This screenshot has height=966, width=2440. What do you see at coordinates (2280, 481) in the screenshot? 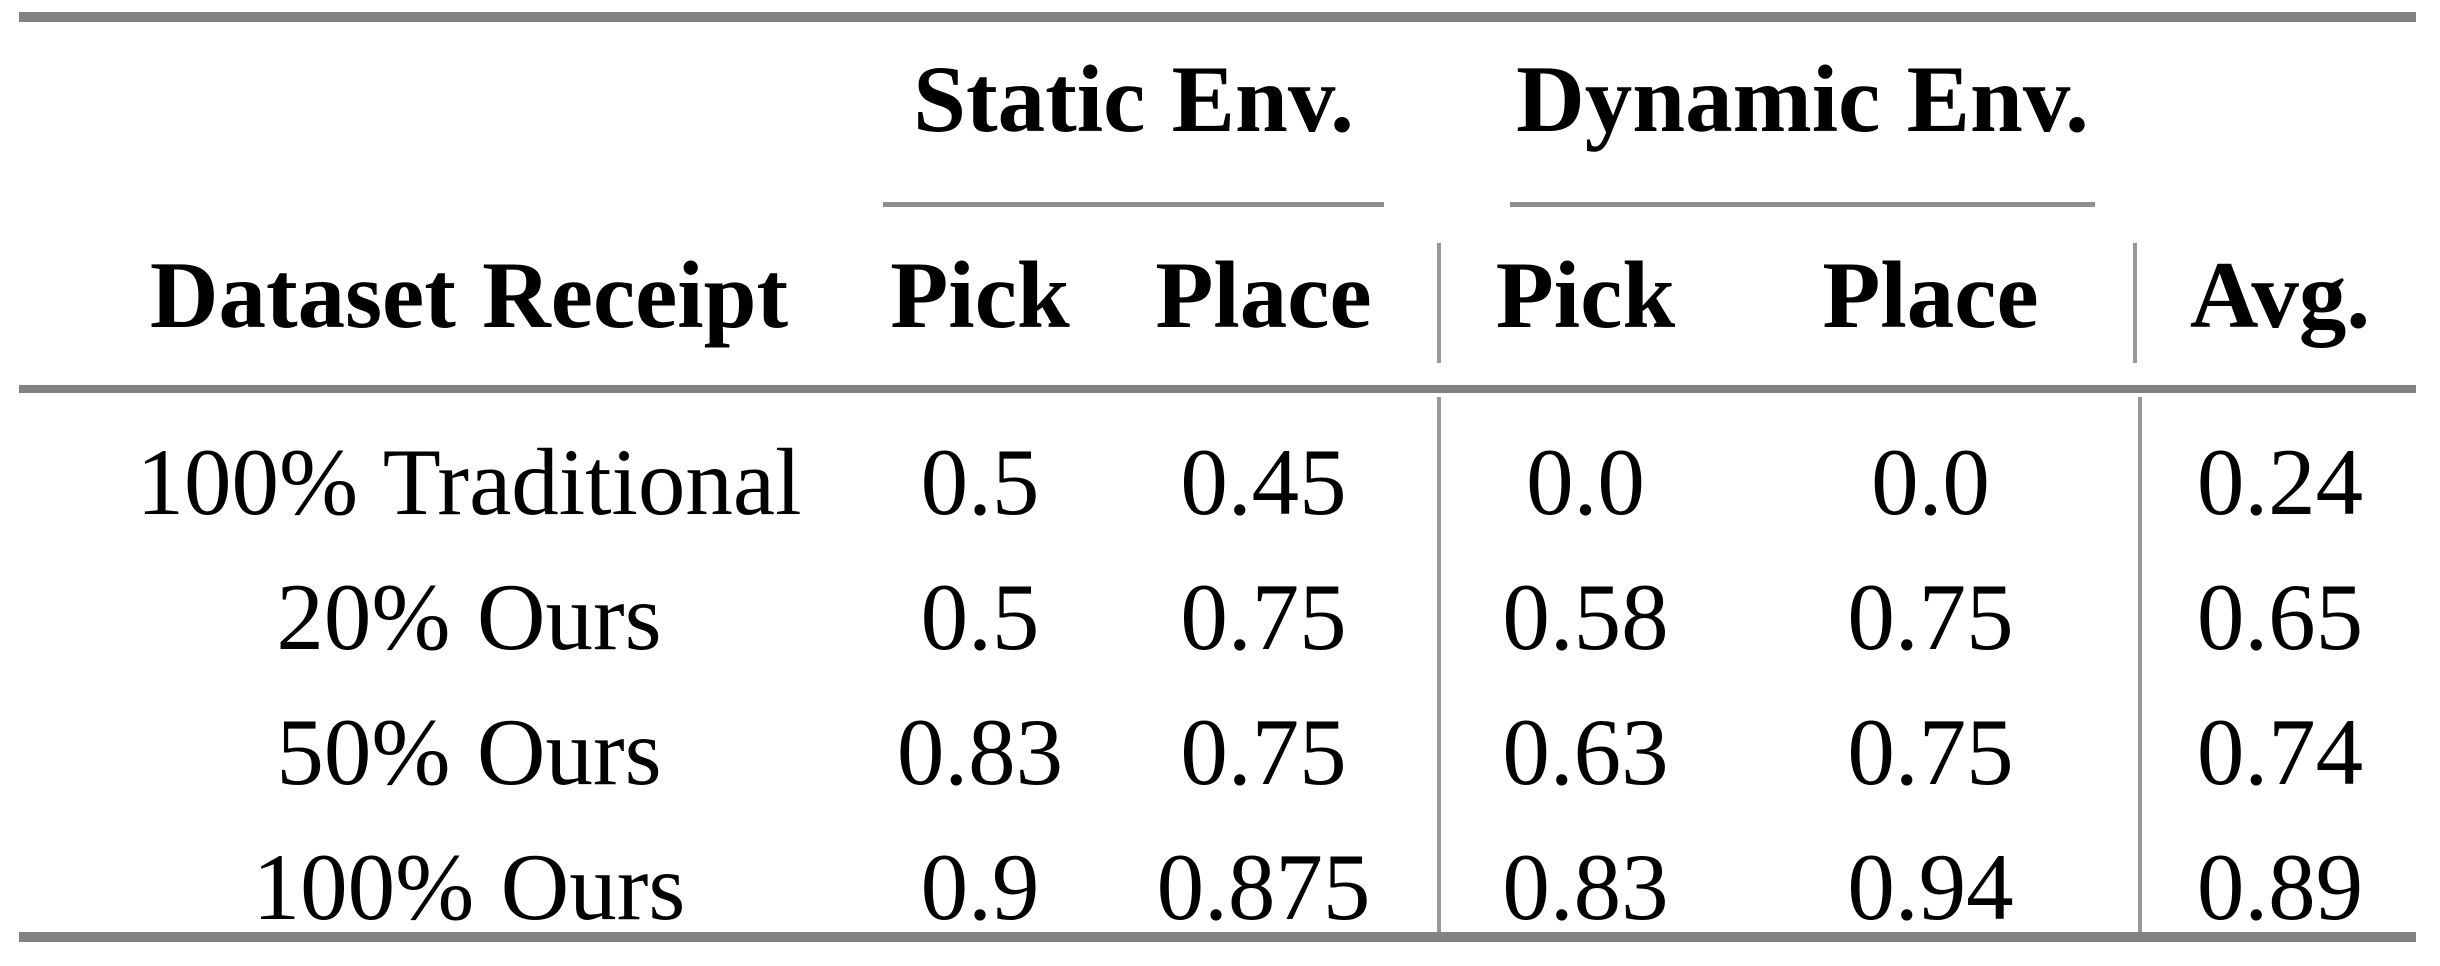
I see `value-cell: 0.24` at bounding box center [2280, 481].